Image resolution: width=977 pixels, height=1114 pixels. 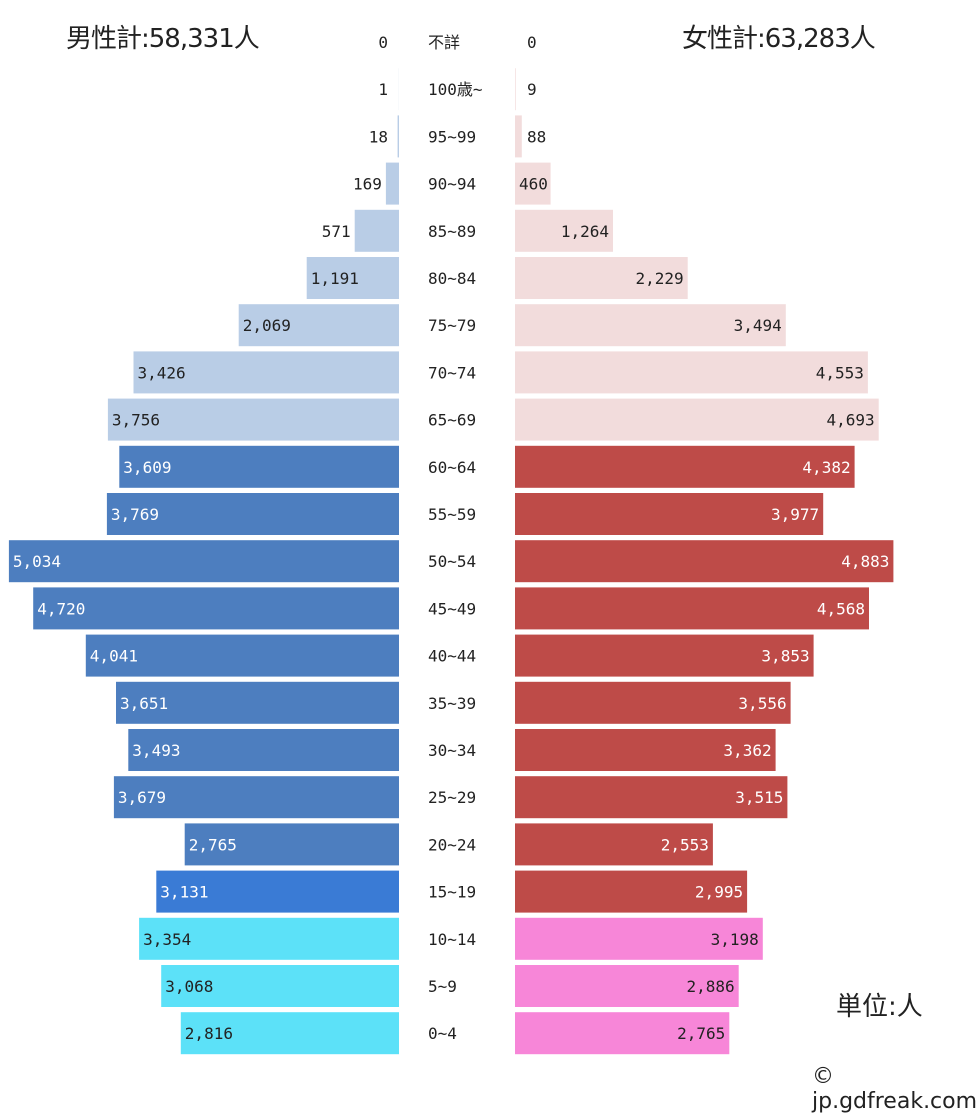 What do you see at coordinates (213, 844) in the screenshot?
I see `male-value-label: 2,765` at bounding box center [213, 844].